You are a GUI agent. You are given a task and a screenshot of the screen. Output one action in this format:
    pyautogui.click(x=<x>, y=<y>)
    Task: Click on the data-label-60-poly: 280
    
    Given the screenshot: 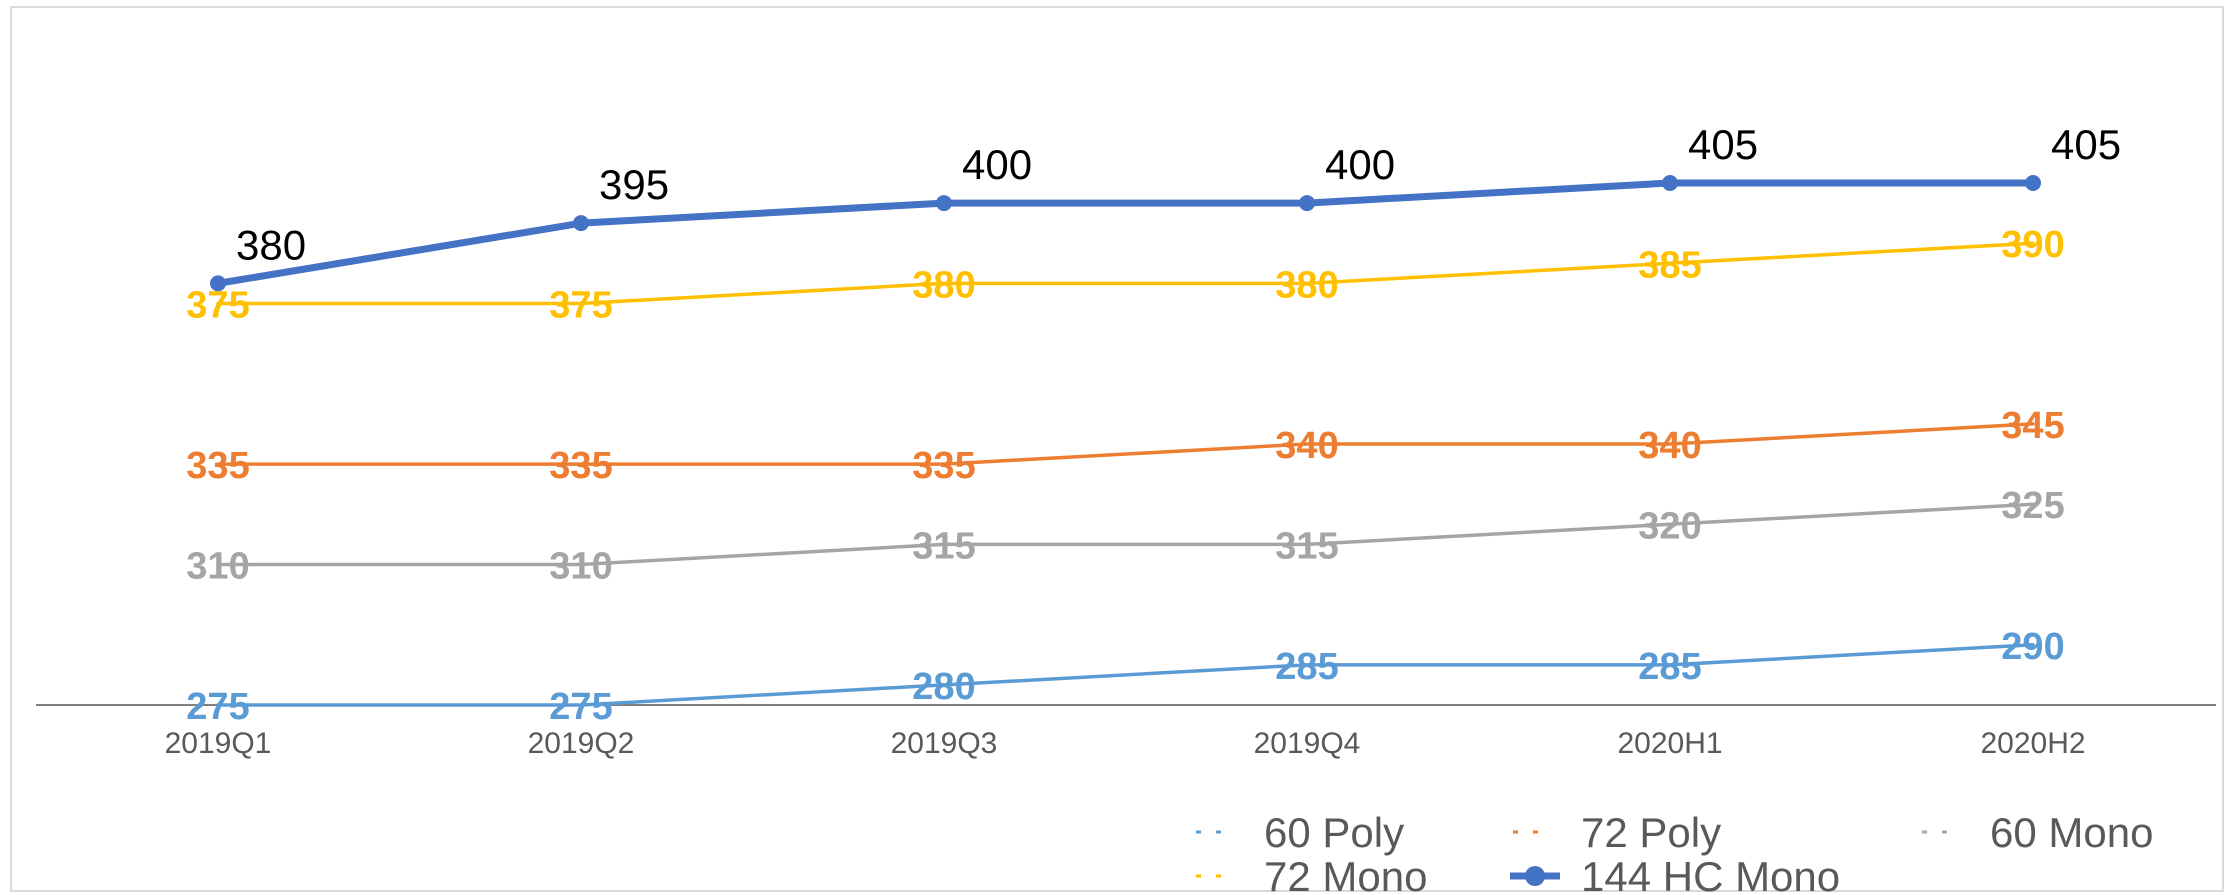 What is the action you would take?
    pyautogui.click(x=943, y=687)
    